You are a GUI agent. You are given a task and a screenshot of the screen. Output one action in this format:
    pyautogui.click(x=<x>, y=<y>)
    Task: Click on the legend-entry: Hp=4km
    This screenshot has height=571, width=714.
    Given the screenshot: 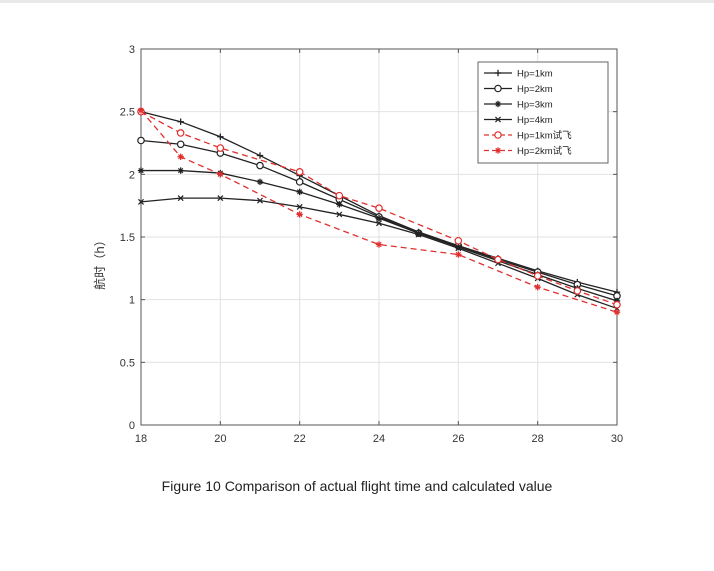 What is the action you would take?
    pyautogui.click(x=518, y=120)
    